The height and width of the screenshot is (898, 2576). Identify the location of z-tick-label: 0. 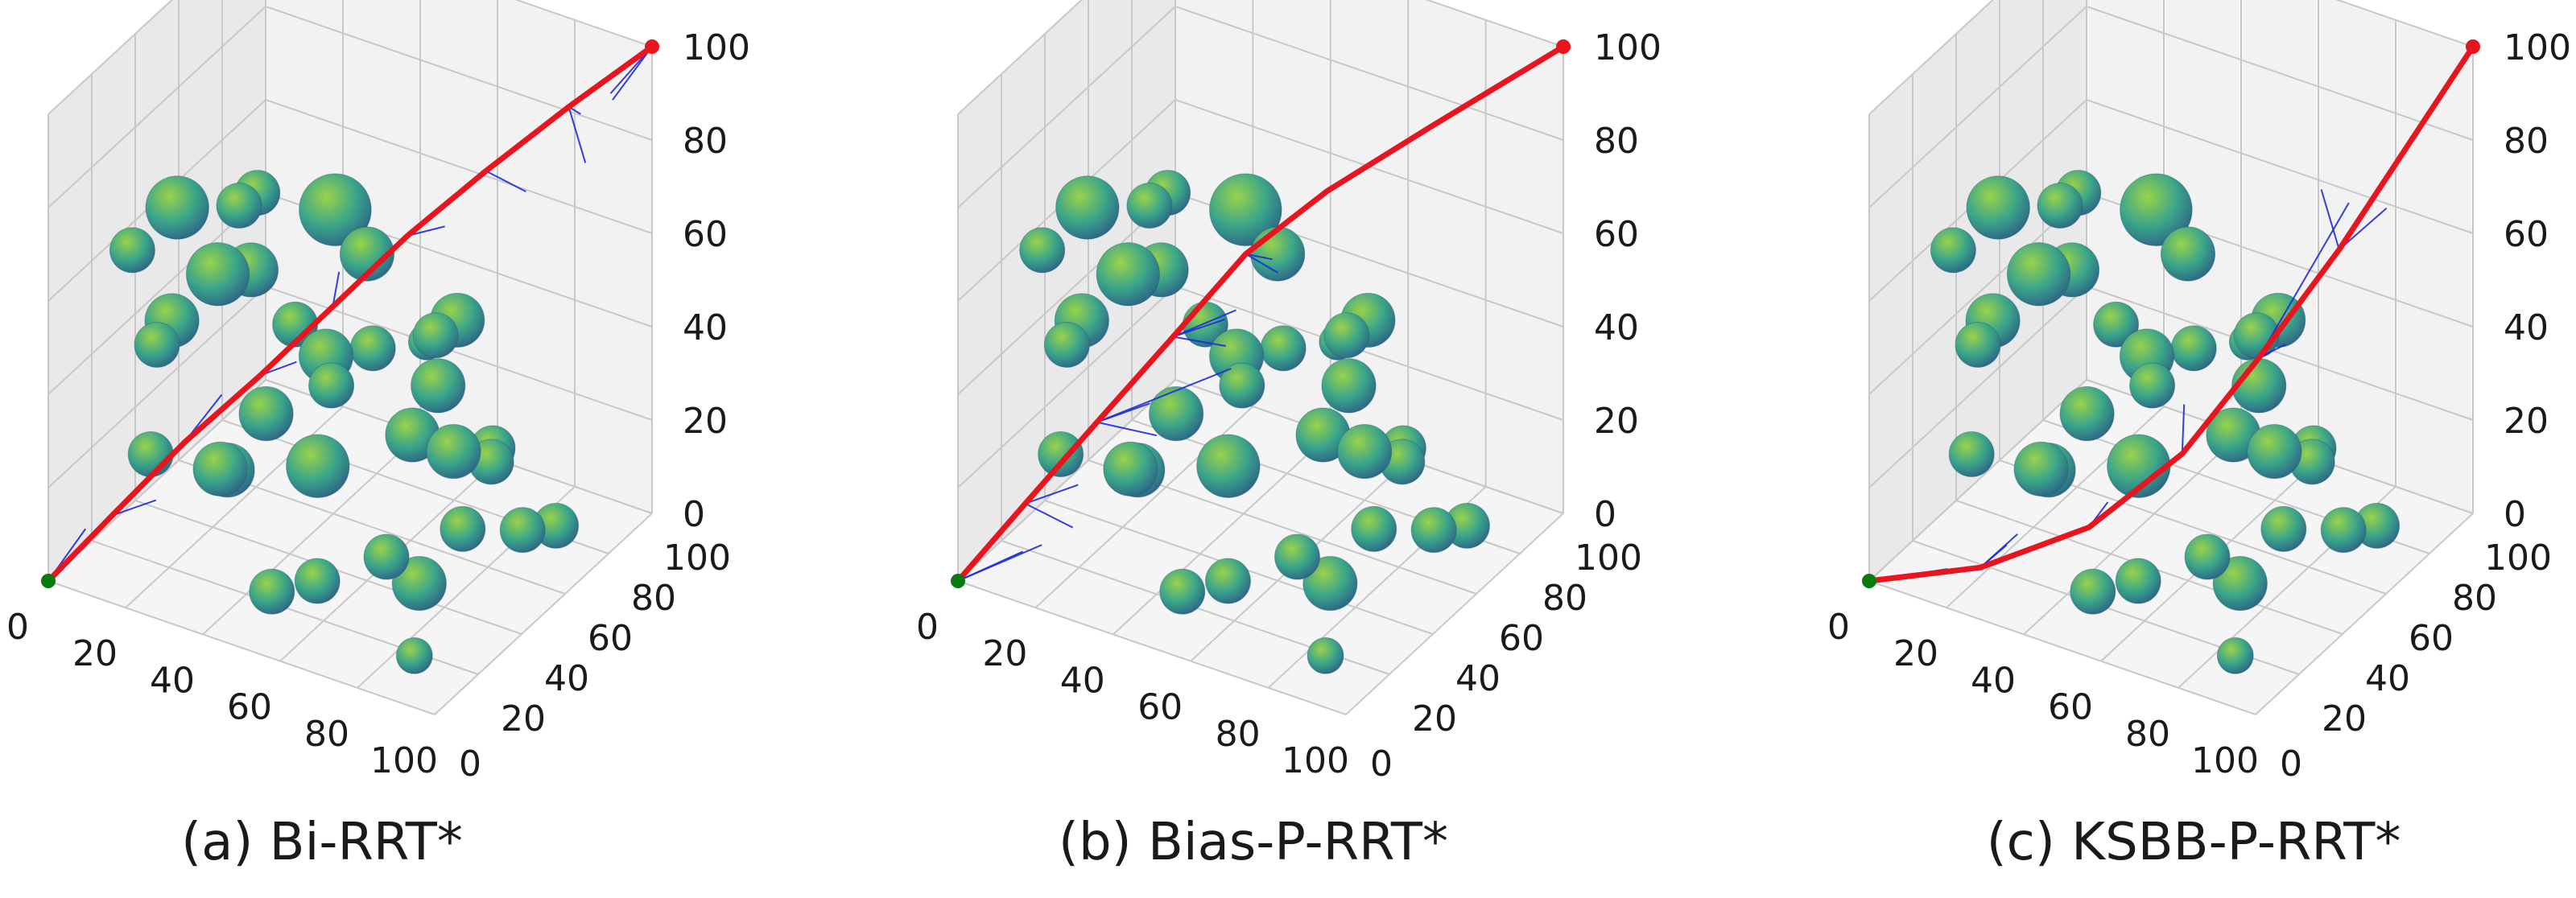
(2515, 514).